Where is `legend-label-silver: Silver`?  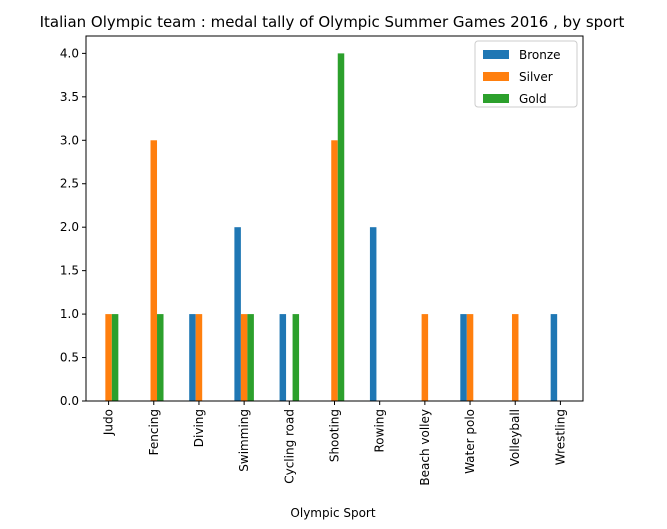
legend-label-silver: Silver is located at coordinates (536, 77).